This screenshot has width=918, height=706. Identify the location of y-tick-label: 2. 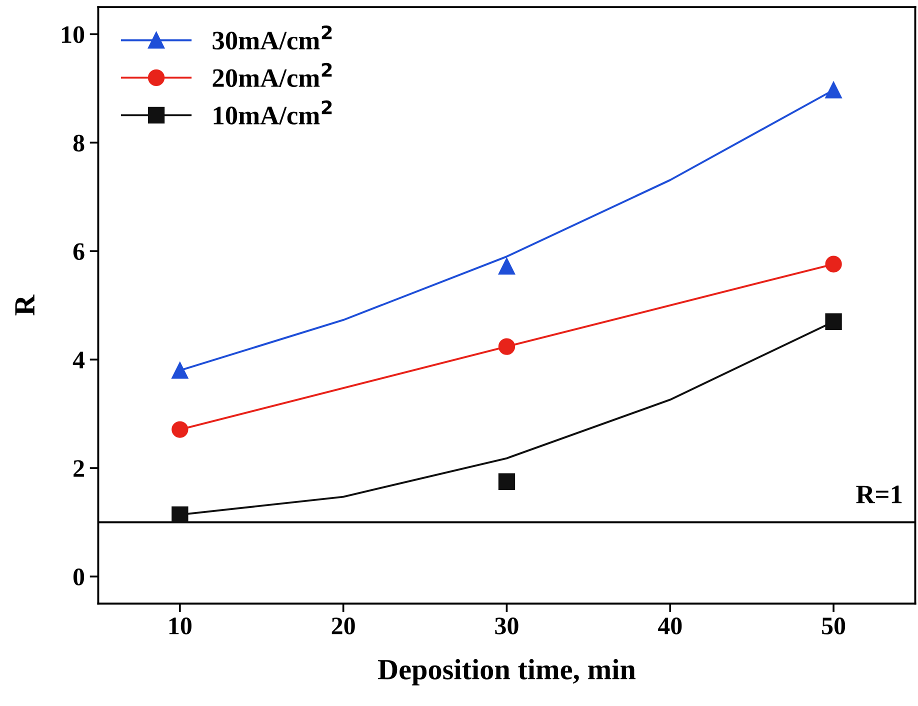
(79, 468).